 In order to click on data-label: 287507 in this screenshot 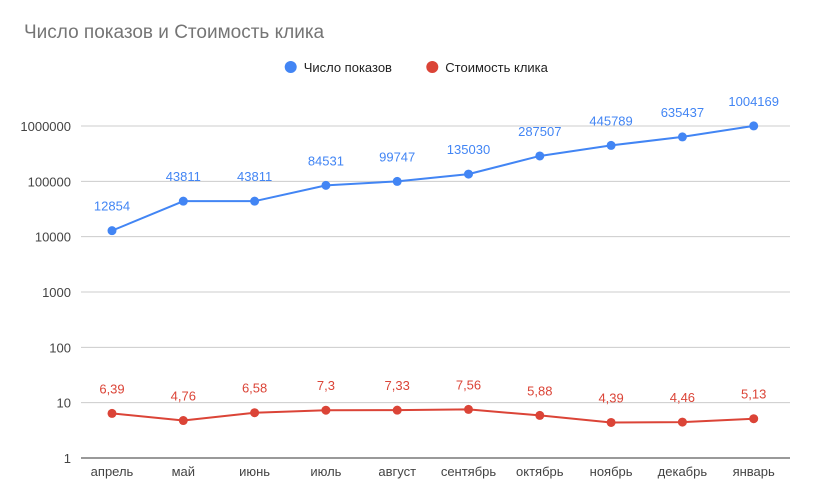, I will do `click(539, 131)`.